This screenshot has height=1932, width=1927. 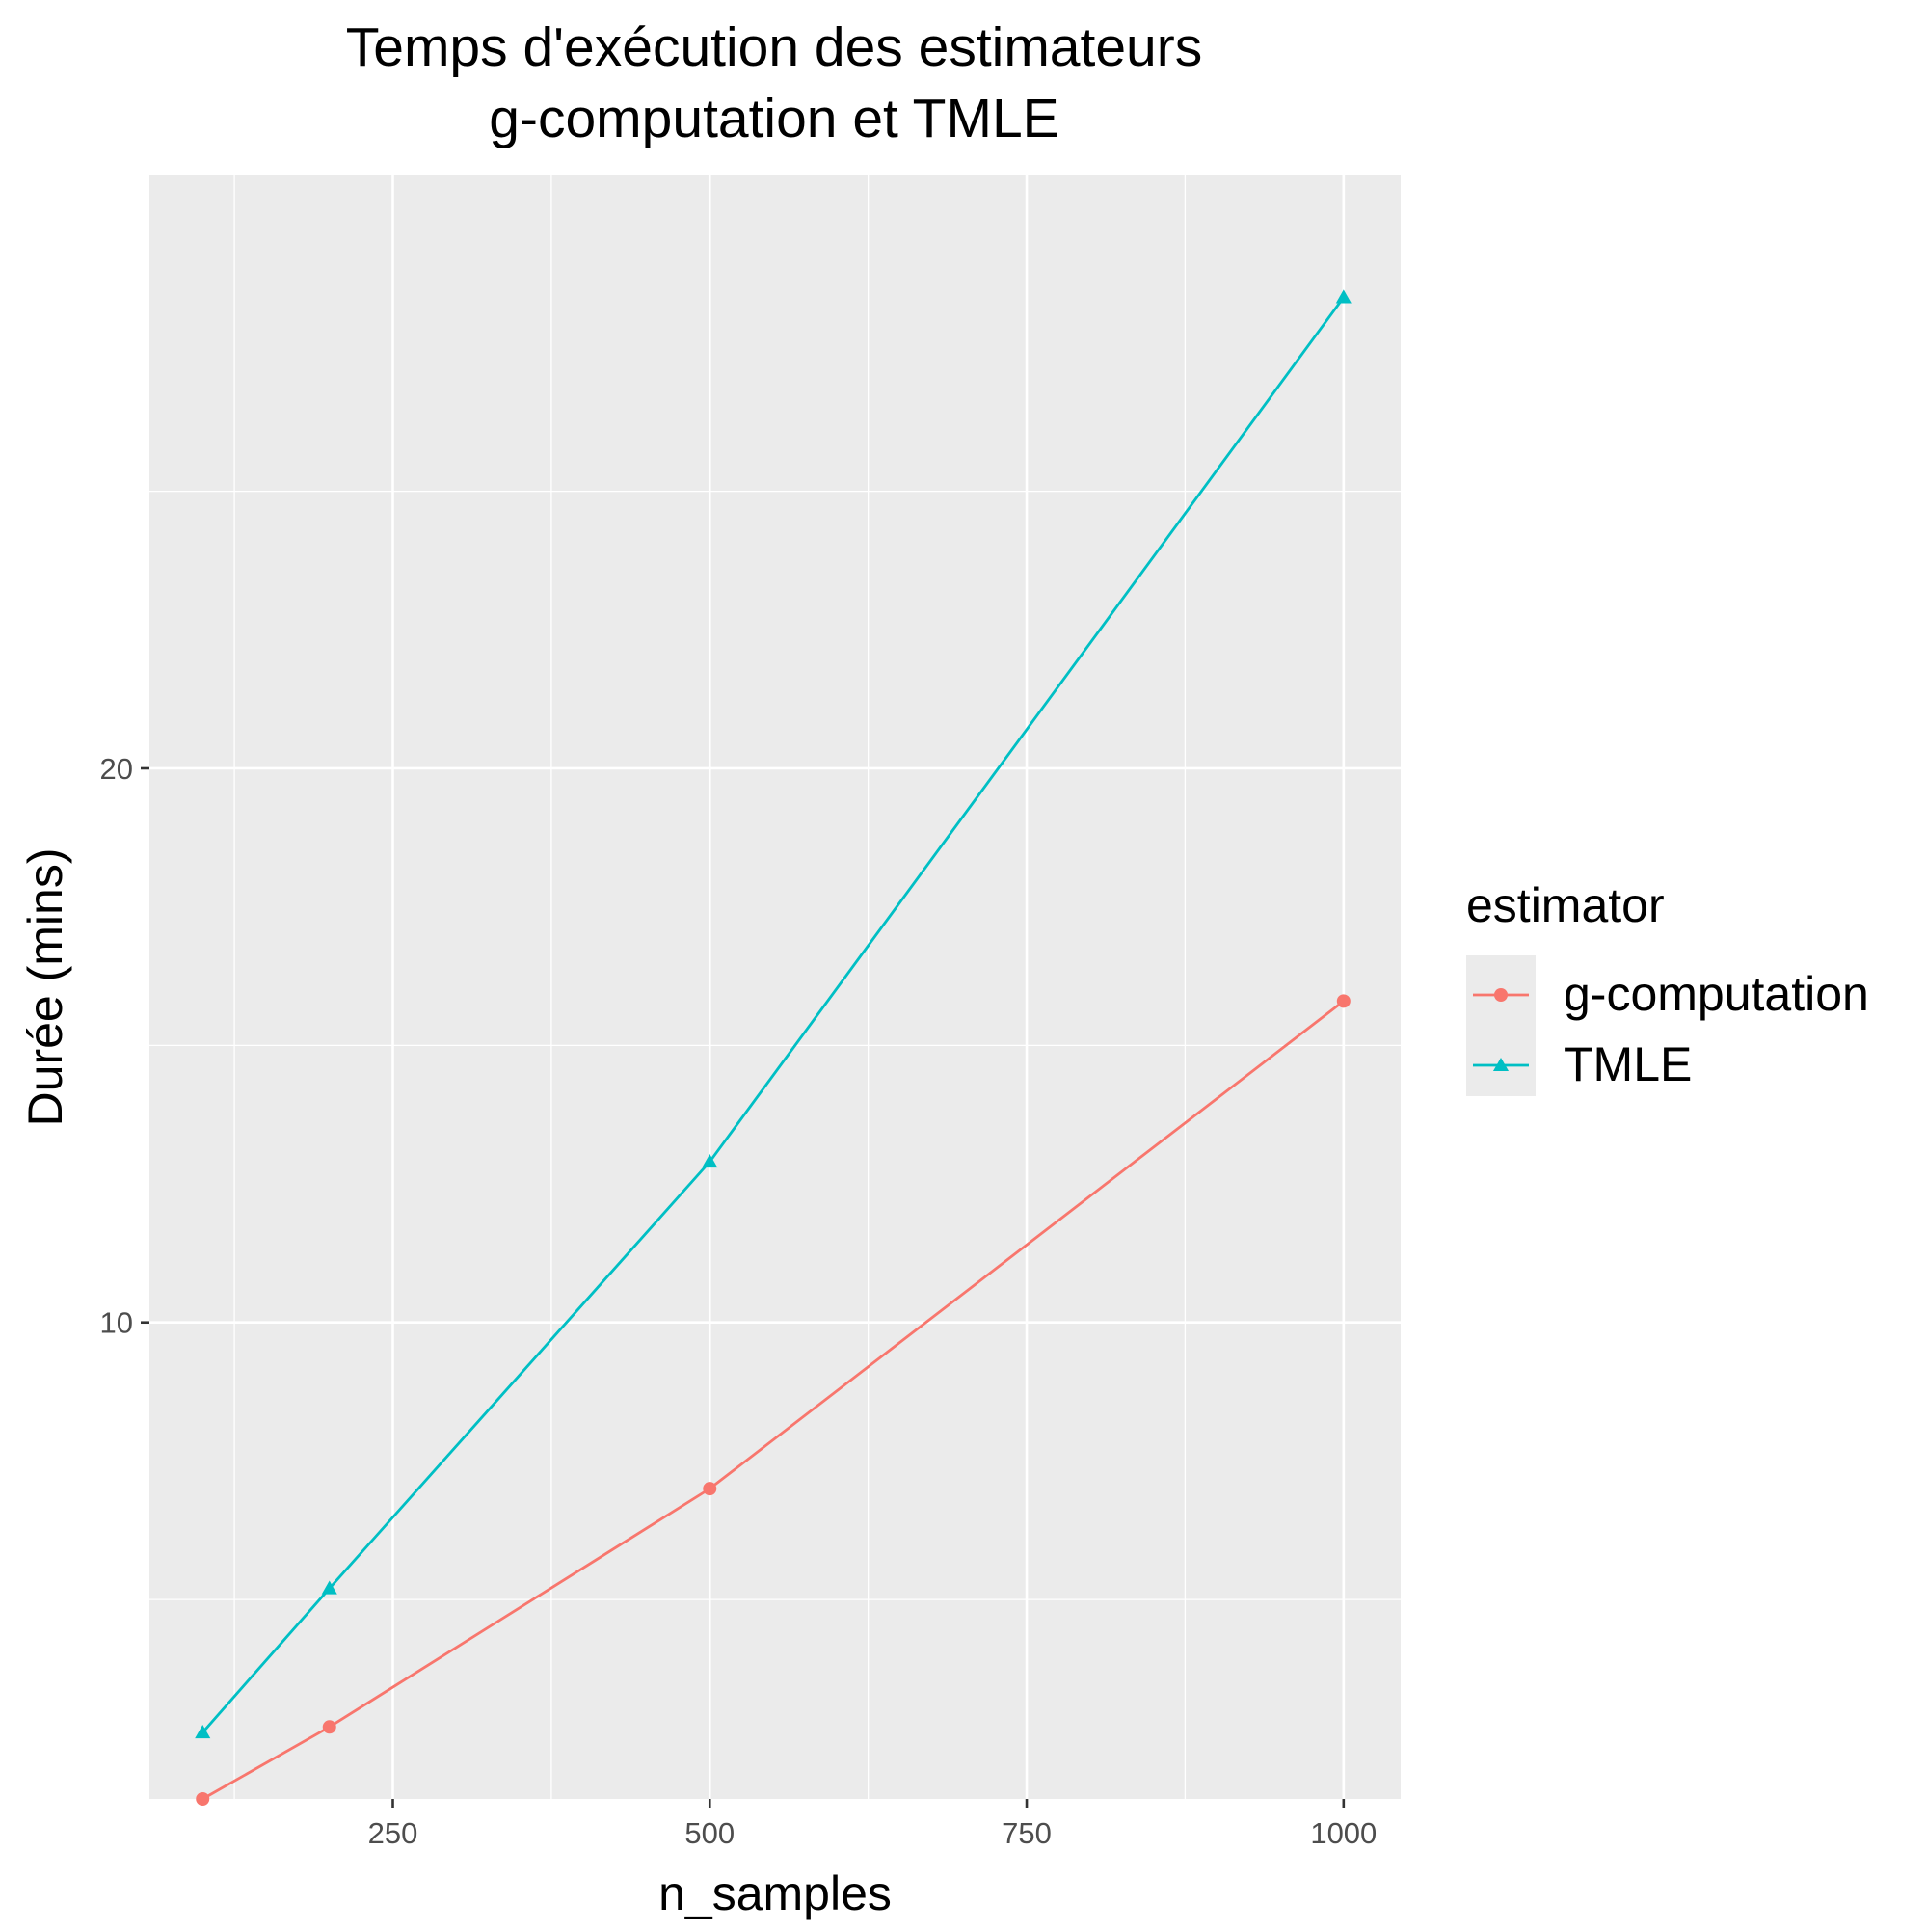 I want to click on legend-keys, so click(x=1501, y=1030).